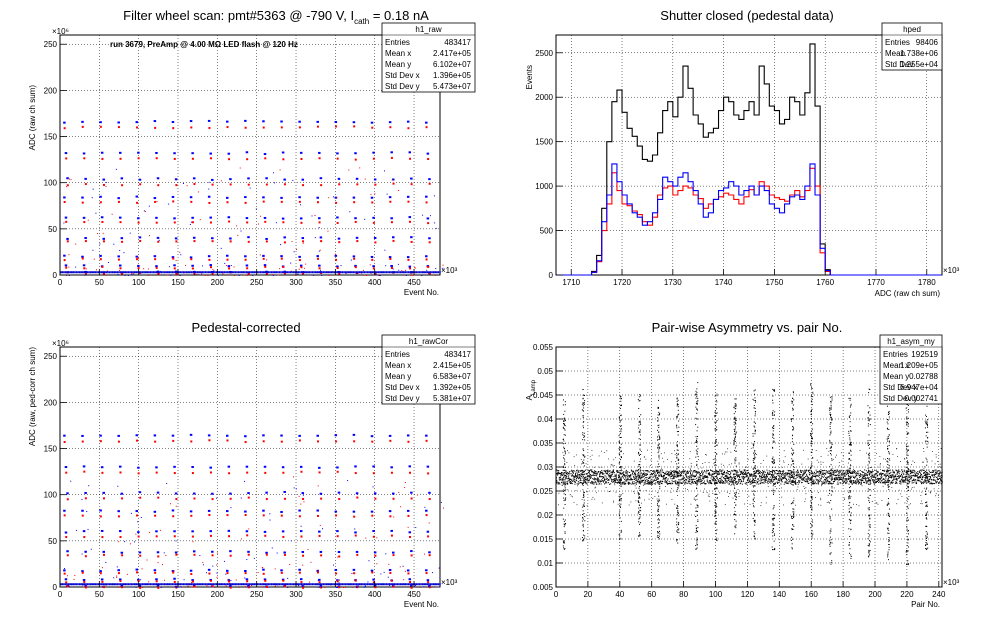 Image resolution: width=998 pixels, height=625 pixels. Describe the element at coordinates (749, 159) in the screenshot. I see `histogram-lines` at that location.